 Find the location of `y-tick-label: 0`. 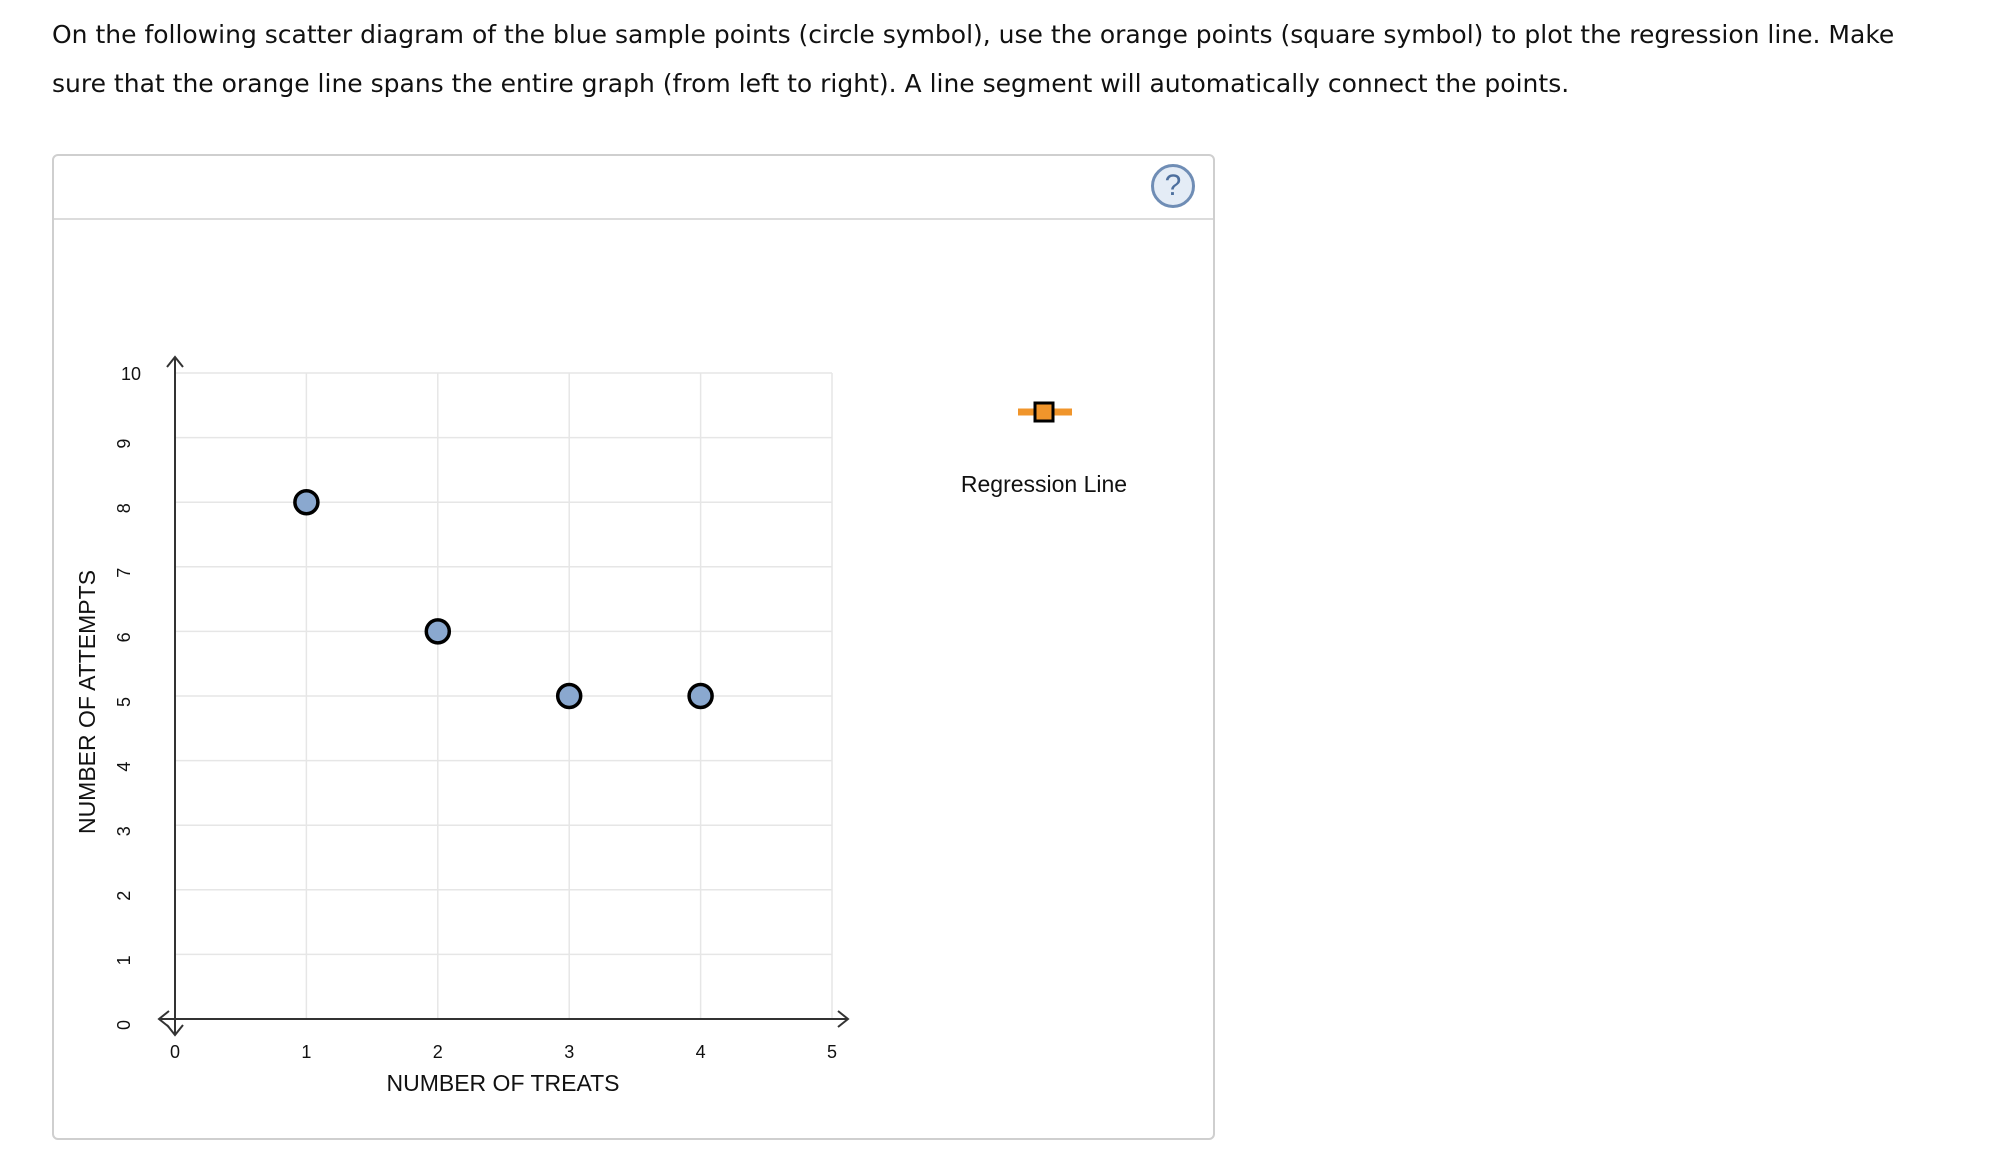

y-tick-label: 0 is located at coordinates (124, 1025).